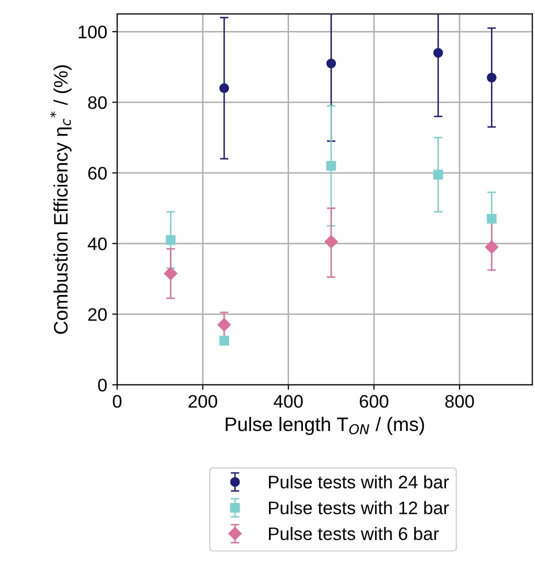 Image resolution: width=535 pixels, height=583 pixels. What do you see at coordinates (61, 199) in the screenshot?
I see `y-axis-title: Combustion Efficiency η$_{c}$$^{*}$ / (%)` at bounding box center [61, 199].